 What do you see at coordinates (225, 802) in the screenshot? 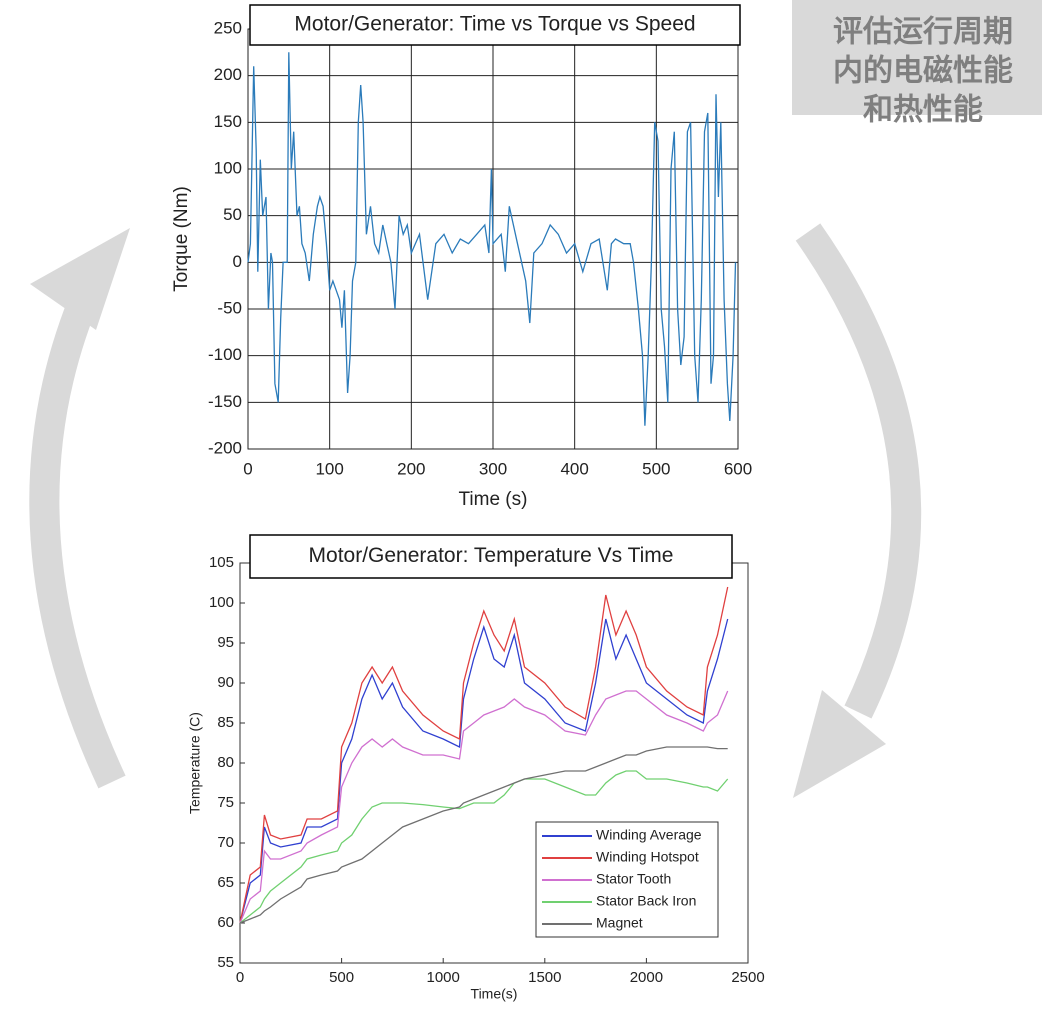
I see `y-tick-label: 75` at bounding box center [225, 802].